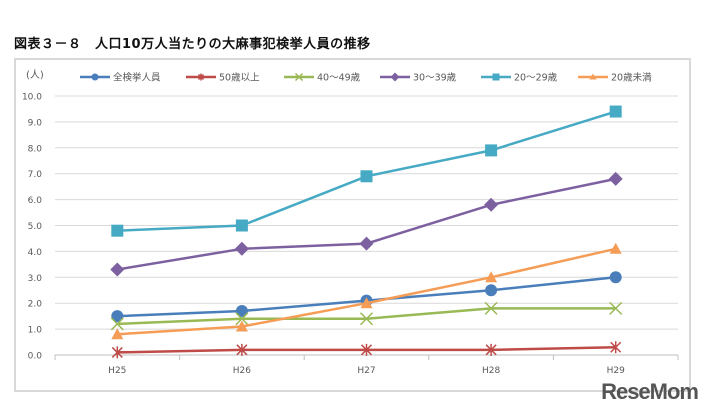 This screenshot has height=411, width=706. Describe the element at coordinates (35, 253) in the screenshot. I see `y-tick-label: 4.0` at that location.